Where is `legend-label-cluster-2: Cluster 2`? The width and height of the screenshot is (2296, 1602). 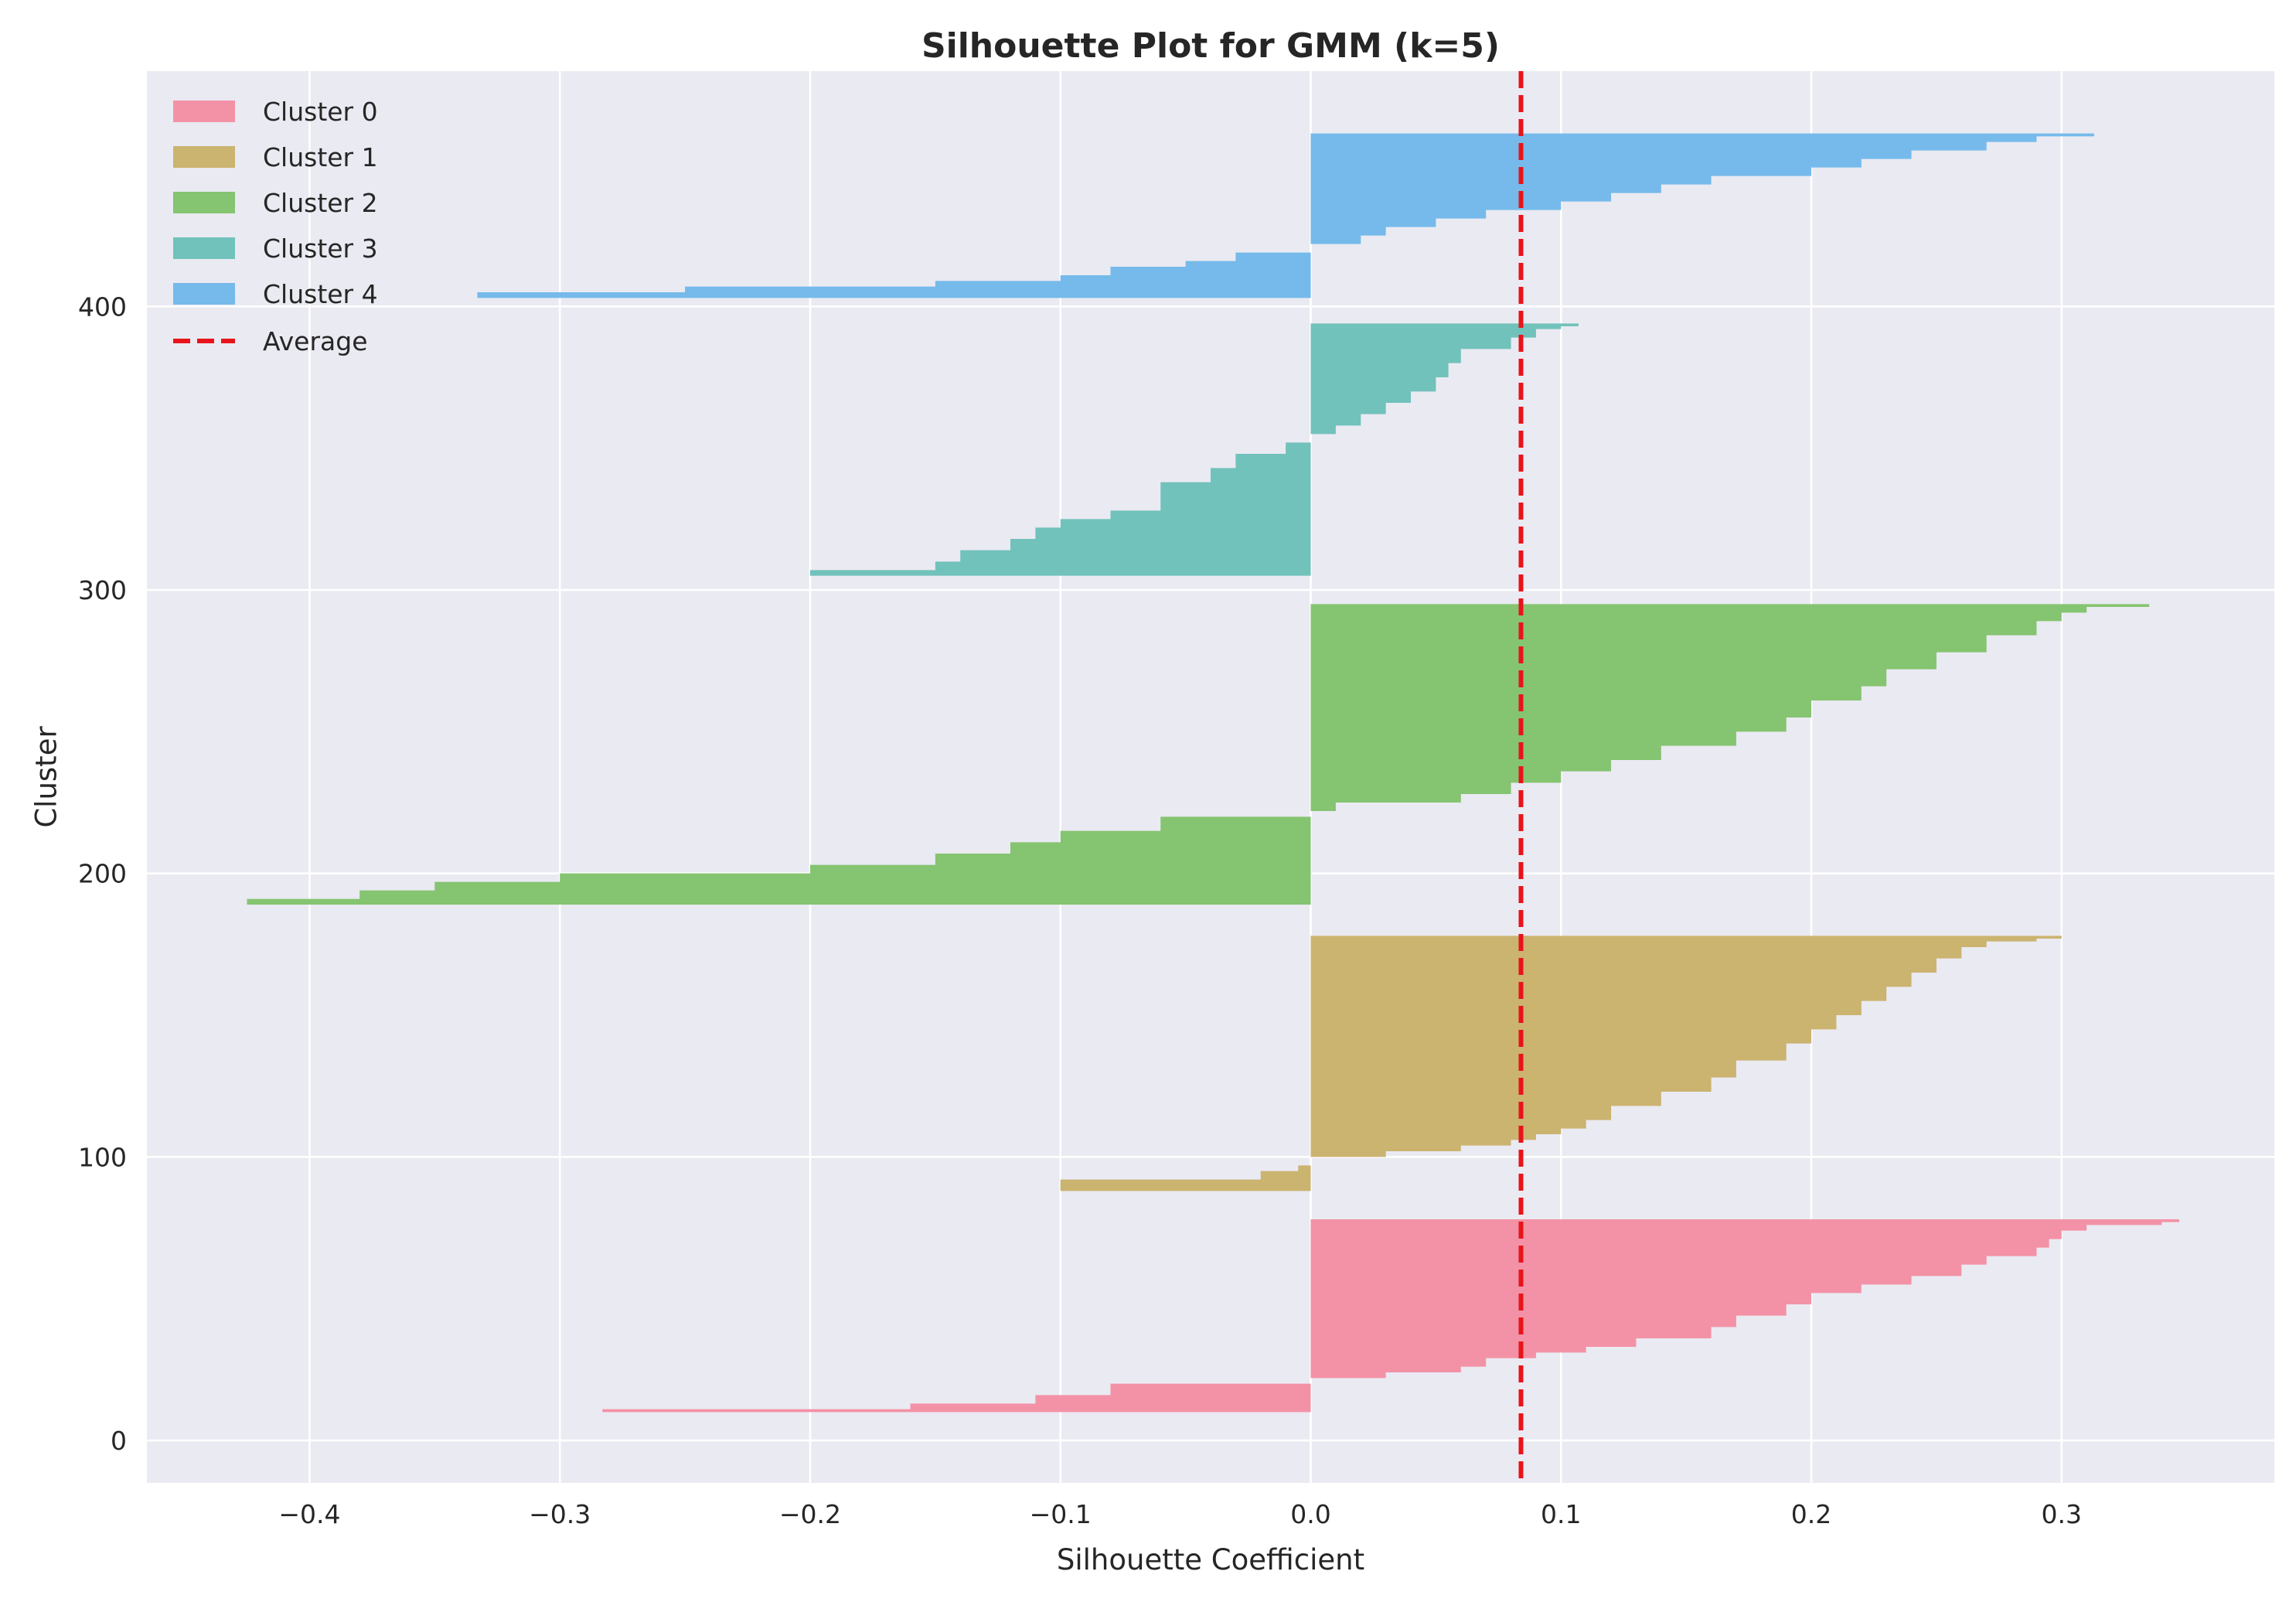
legend-label-cluster-2: Cluster 2 is located at coordinates (320, 203).